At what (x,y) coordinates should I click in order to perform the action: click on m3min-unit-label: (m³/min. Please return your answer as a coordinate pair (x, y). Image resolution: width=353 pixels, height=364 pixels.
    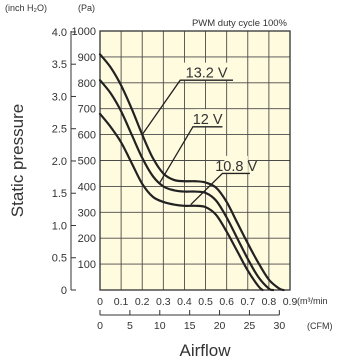
    Looking at the image, I should click on (312, 301).